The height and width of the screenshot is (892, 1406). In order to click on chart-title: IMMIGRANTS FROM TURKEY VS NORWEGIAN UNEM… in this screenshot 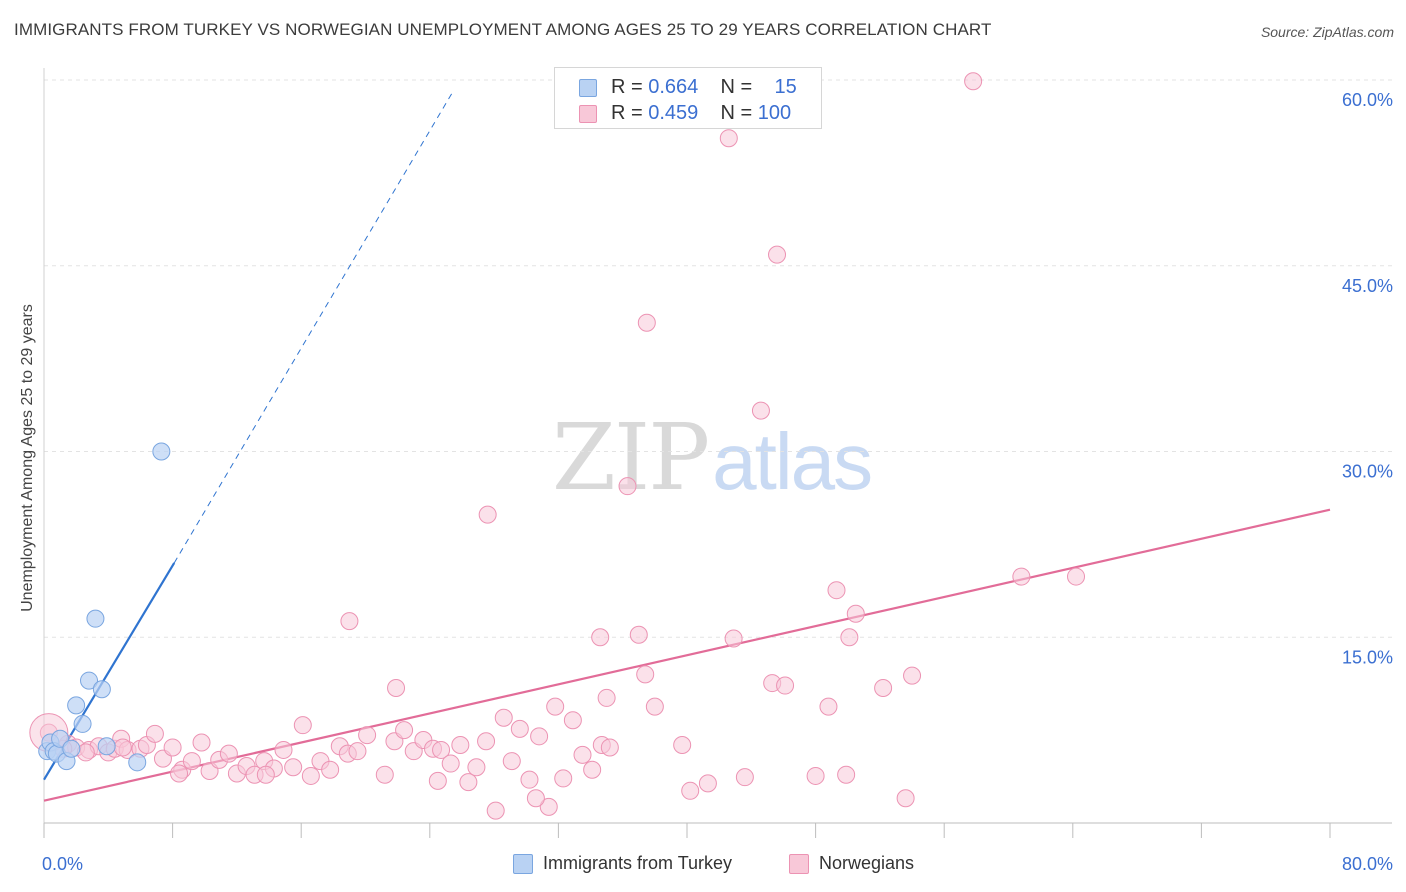, I will do `click(503, 29)`.